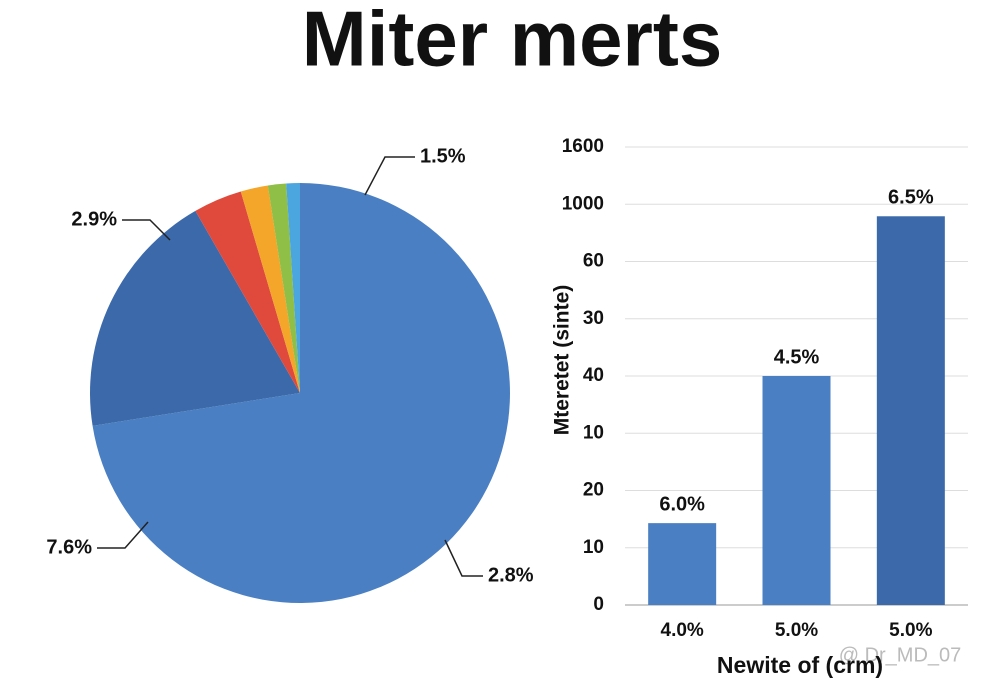  I want to click on page-title: Miter merts, so click(512, 41).